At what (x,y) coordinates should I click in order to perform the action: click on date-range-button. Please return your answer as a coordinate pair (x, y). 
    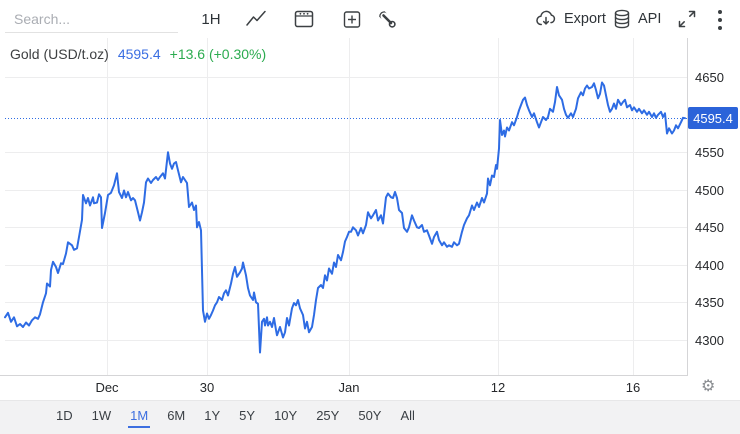
    Looking at the image, I should click on (304, 19).